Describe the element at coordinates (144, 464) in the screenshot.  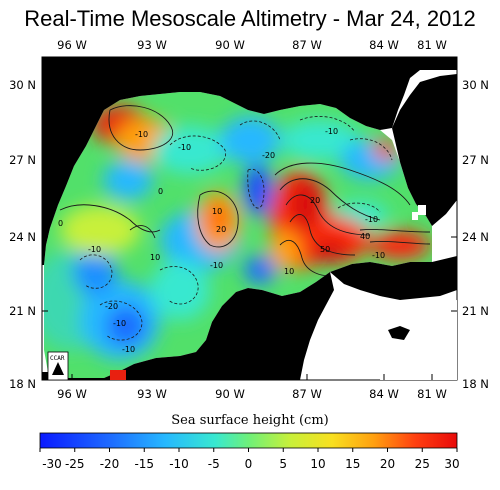
I see `colorbar-tick-label: -15` at that location.